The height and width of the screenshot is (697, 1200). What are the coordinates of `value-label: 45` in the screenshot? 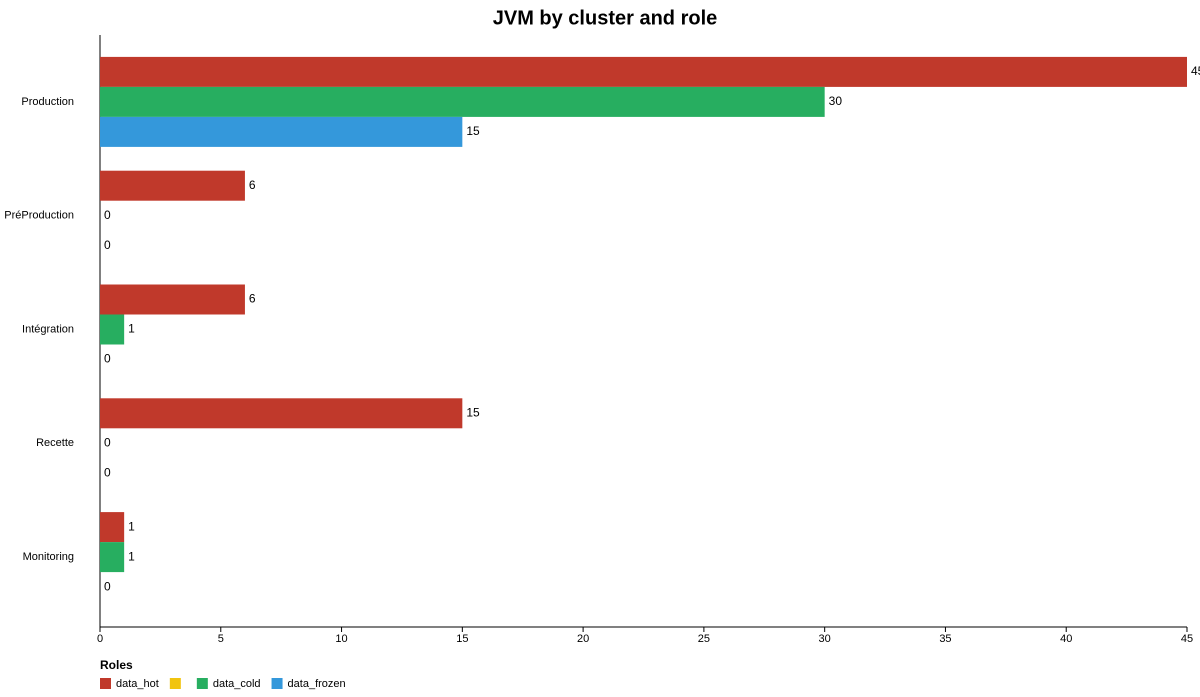 It's located at (1195, 71).